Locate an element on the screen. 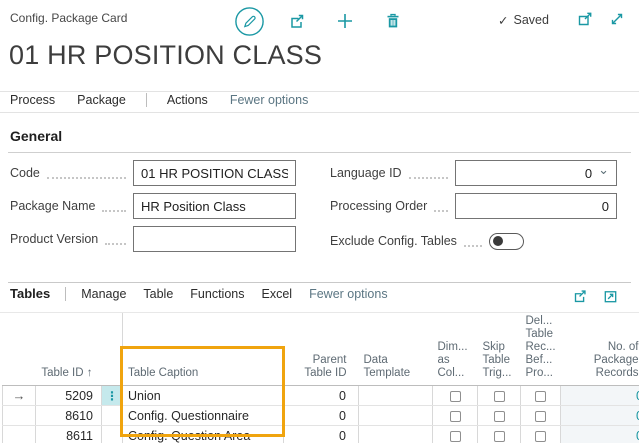  table-row: 8611 Config. Question Area 0 0 is located at coordinates (320, 434).